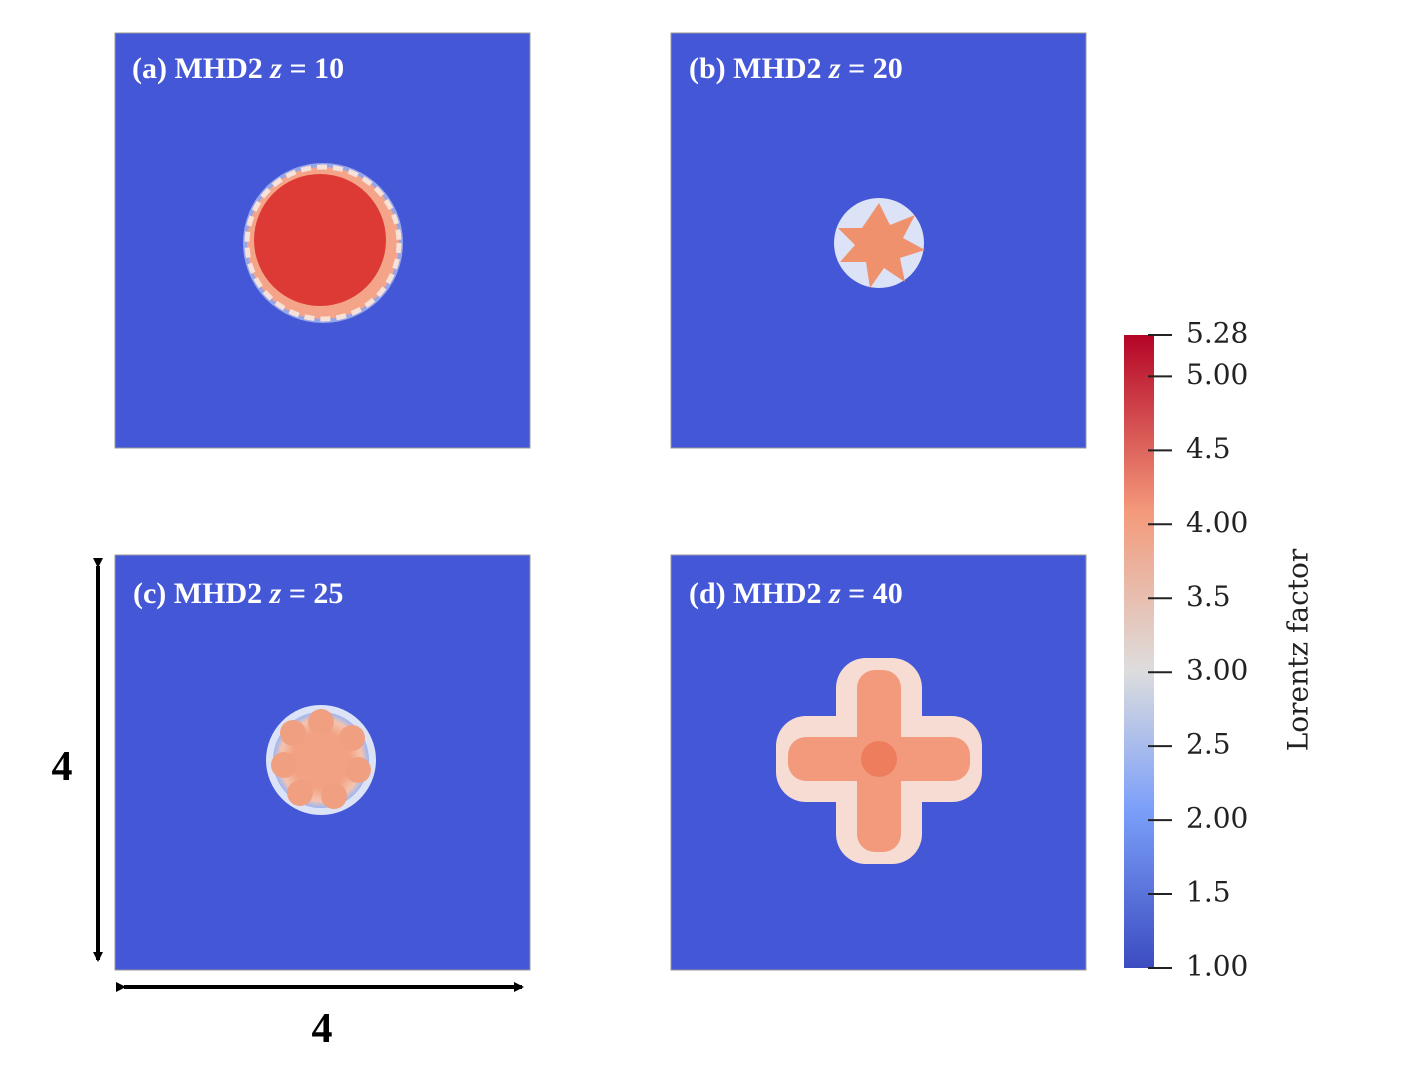  Describe the element at coordinates (1217, 374) in the screenshot. I see `tick-label: 5.00` at that location.